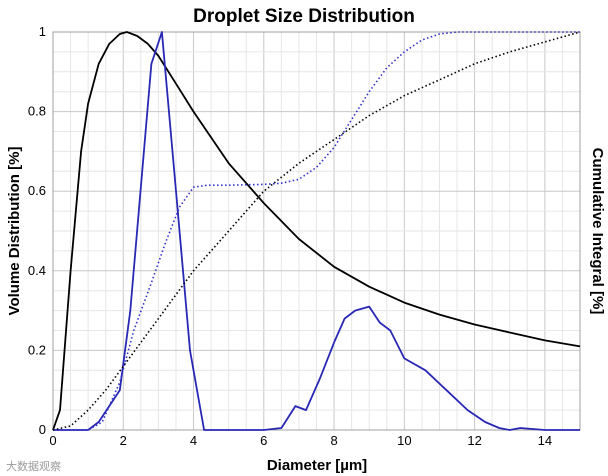 The width and height of the screenshot is (608, 476). What do you see at coordinates (123, 440) in the screenshot?
I see `x-tick-label: 2` at bounding box center [123, 440].